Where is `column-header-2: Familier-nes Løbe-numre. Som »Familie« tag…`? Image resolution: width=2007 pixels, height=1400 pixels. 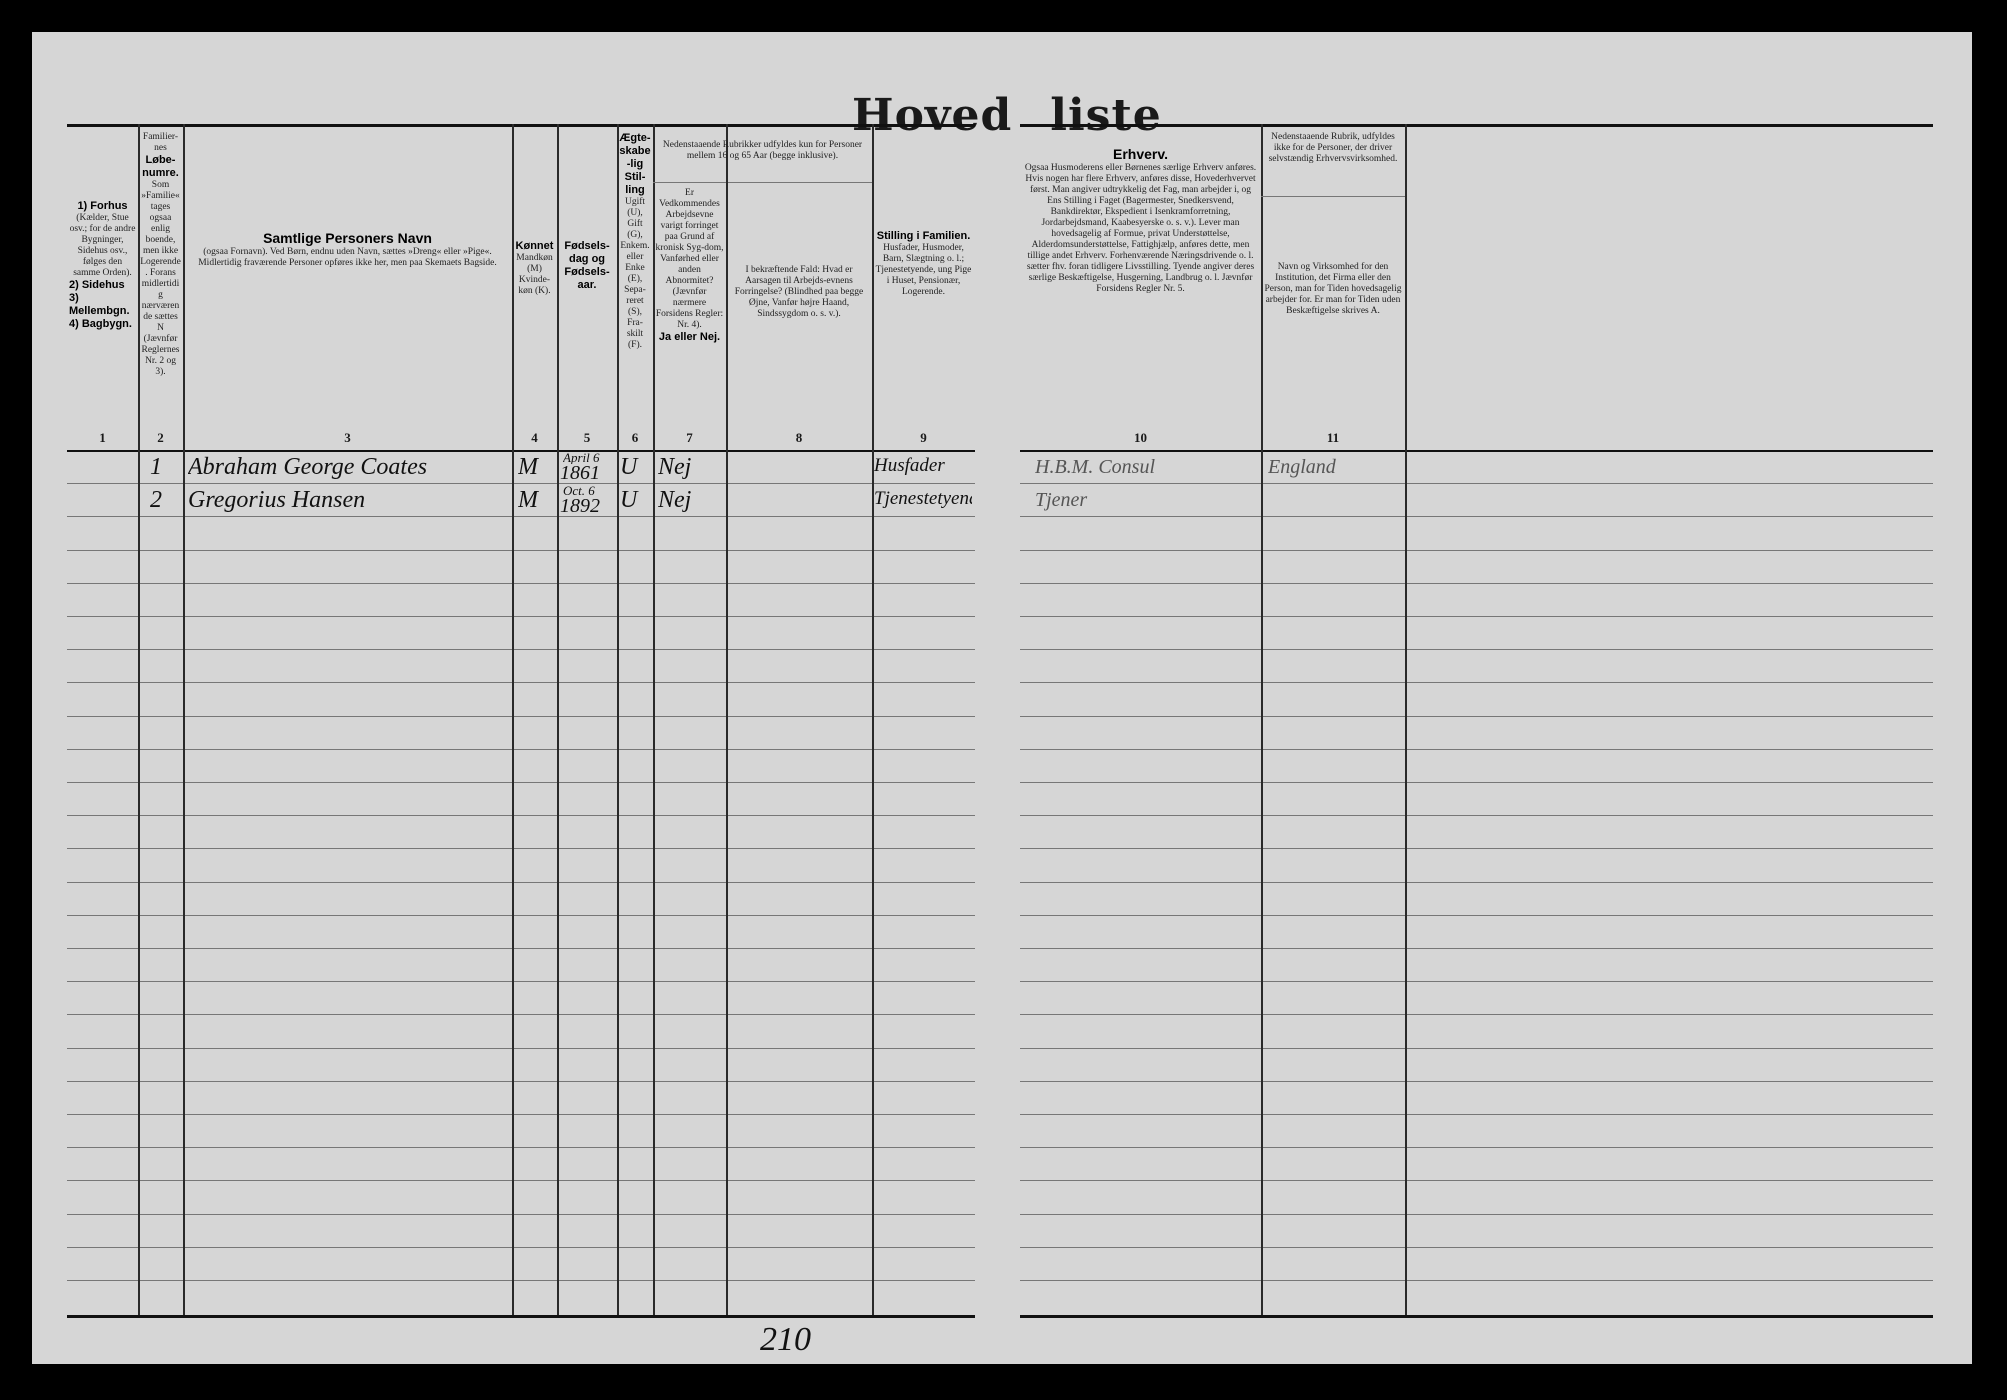 column-header-2: Familier-nes Løbe-numre. Som »Familie« tag… is located at coordinates (160, 255).